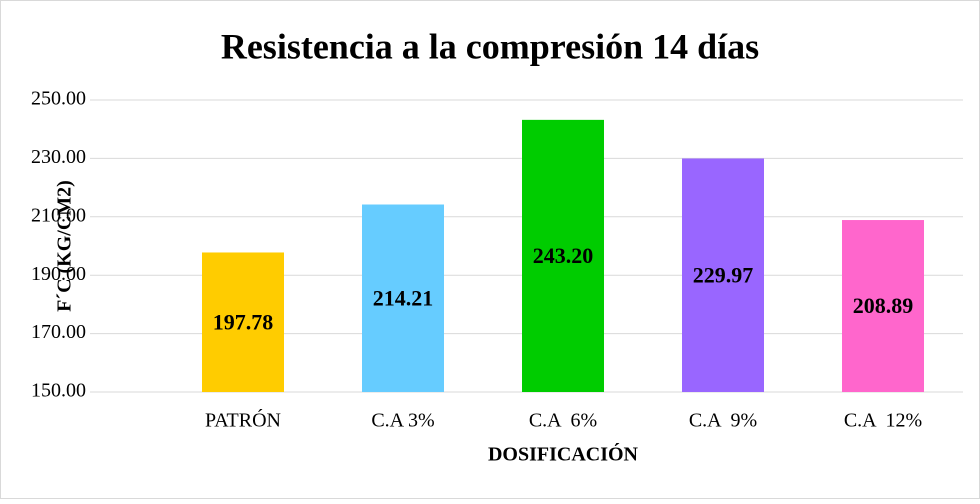  What do you see at coordinates (58, 391) in the screenshot?
I see `y-tick-label: 150.00` at bounding box center [58, 391].